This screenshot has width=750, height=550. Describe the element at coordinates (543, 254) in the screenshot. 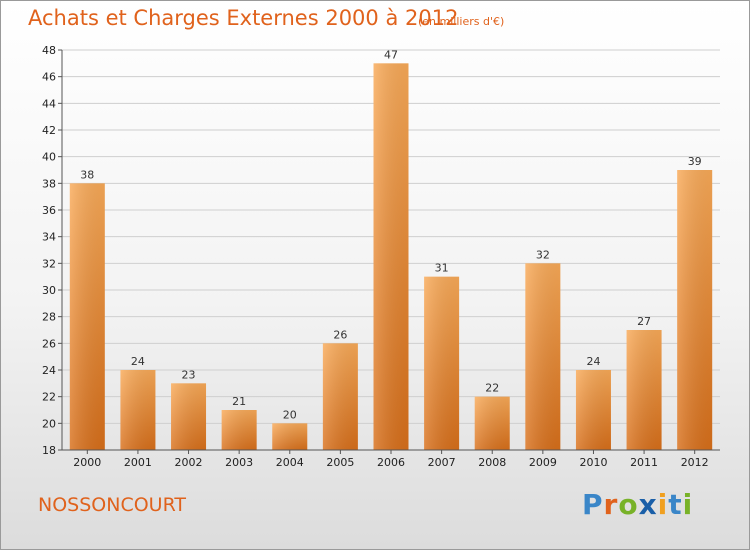

I see `bar-value-label: 32` at that location.